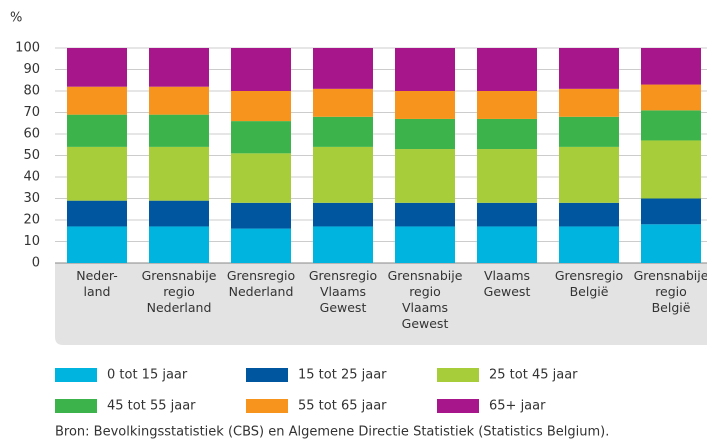 The height and width of the screenshot is (441, 707). What do you see at coordinates (342, 406) in the screenshot?
I see `legend-label: 55 tot 65 jaar` at bounding box center [342, 406].